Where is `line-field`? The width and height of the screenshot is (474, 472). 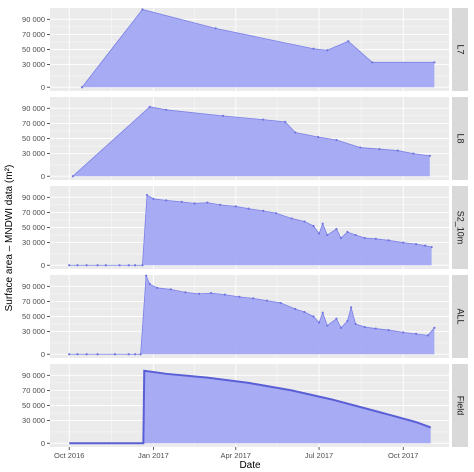
line-field is located at coordinates (250, 407).